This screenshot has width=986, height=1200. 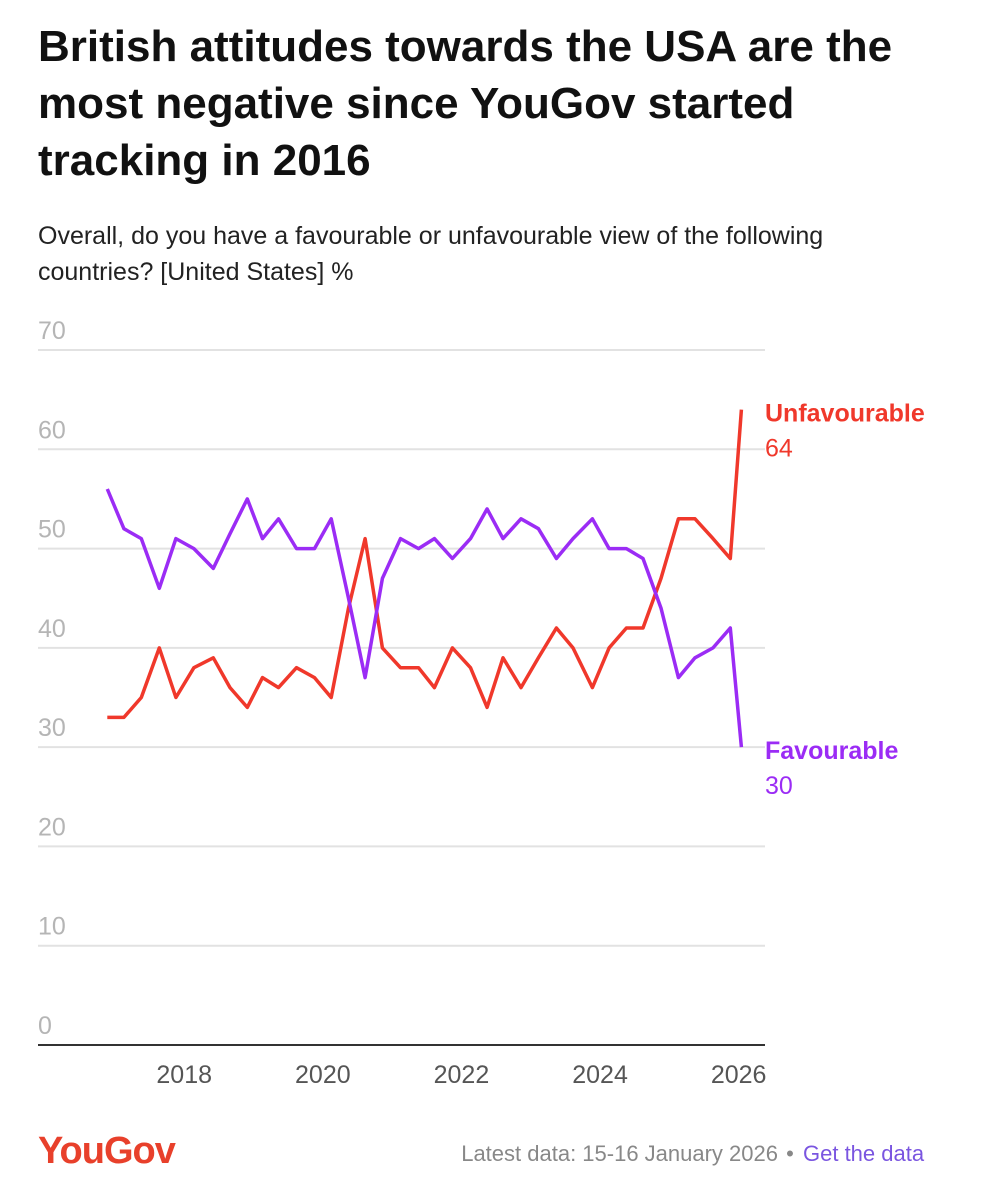 What do you see at coordinates (52, 827) in the screenshot?
I see `y-tick-label: 20` at bounding box center [52, 827].